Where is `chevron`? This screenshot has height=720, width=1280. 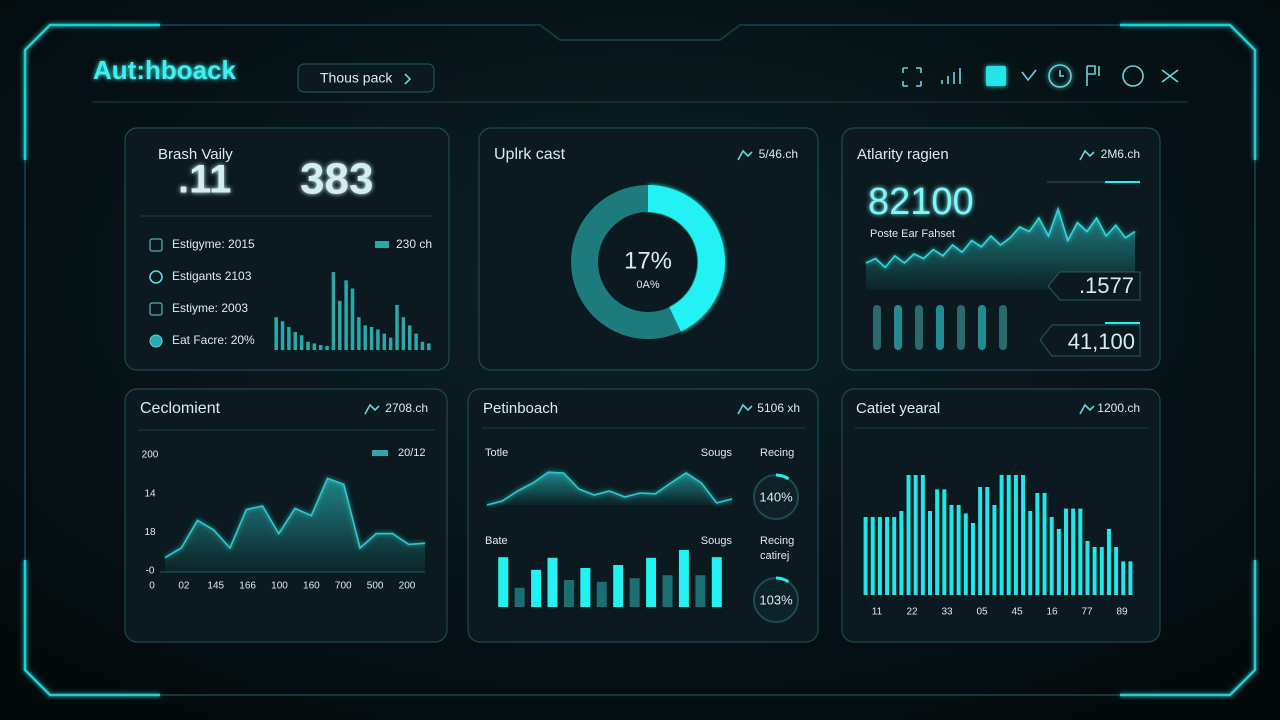
chevron is located at coordinates (408, 79).